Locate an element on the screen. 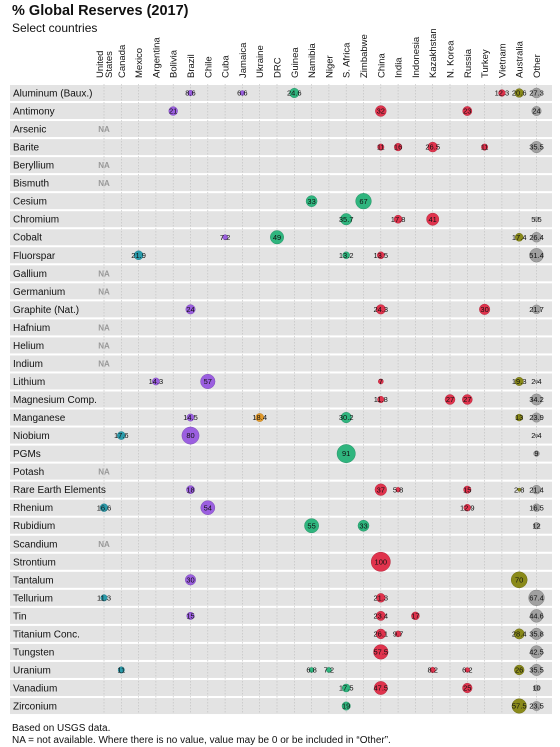 Image resolution: width=560 pixels, height=747 pixels. value-label: 19.3 is located at coordinates (519, 381).